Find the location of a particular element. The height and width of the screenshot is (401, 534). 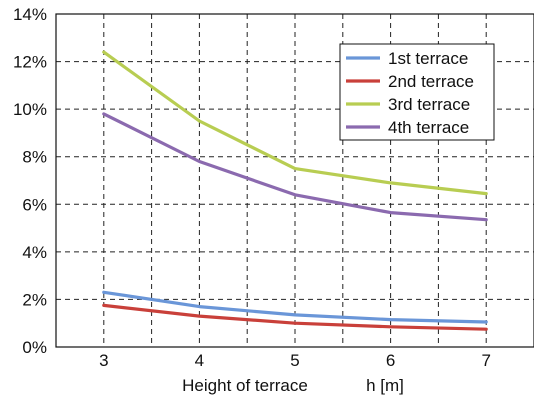

x-tick-label: 3 is located at coordinates (103, 360).